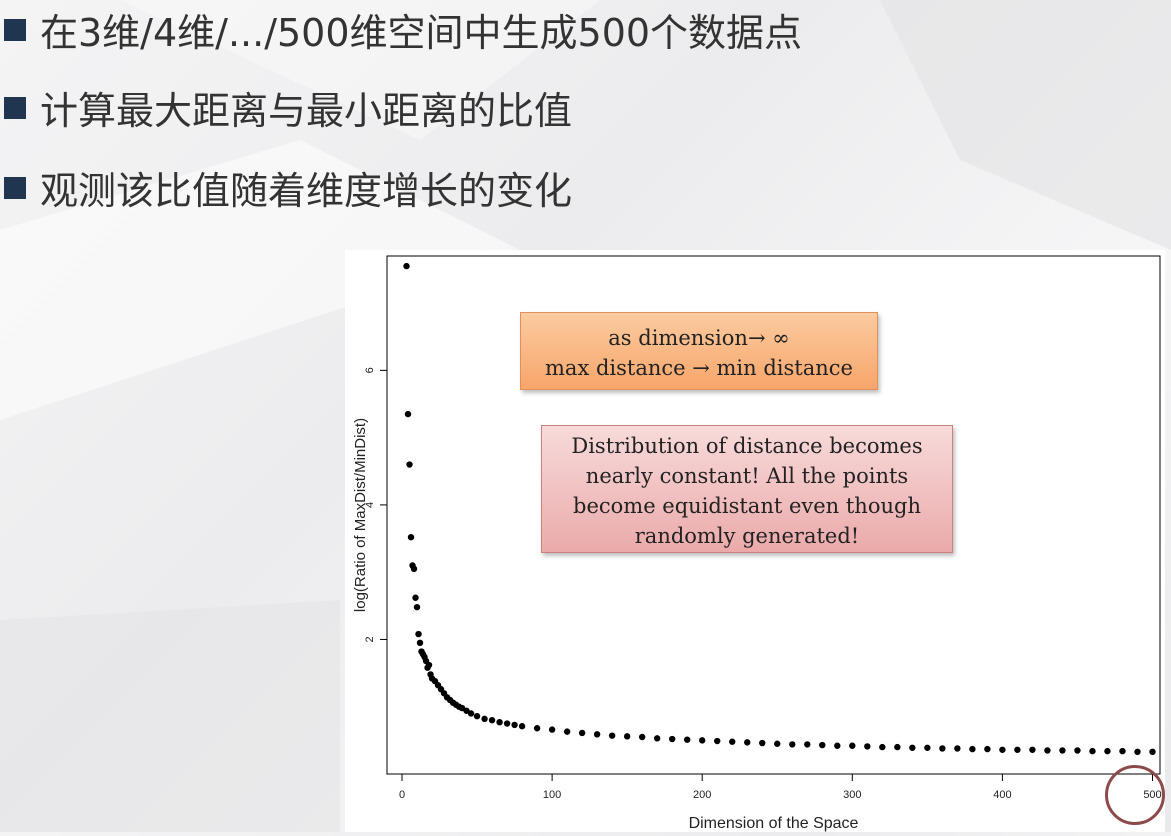 The height and width of the screenshot is (836, 1171). What do you see at coordinates (699, 338) in the screenshot?
I see `annotation-line: as dimension→ ∞` at bounding box center [699, 338].